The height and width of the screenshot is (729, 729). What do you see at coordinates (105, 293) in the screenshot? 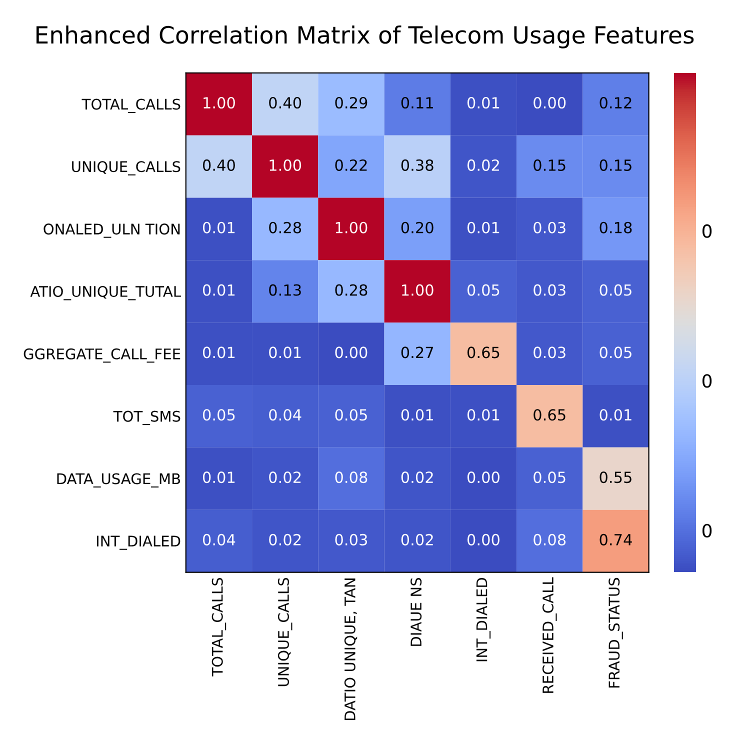
I see `y-tick-label: ATIO_UNIQUE_TUTAL` at bounding box center [105, 293].